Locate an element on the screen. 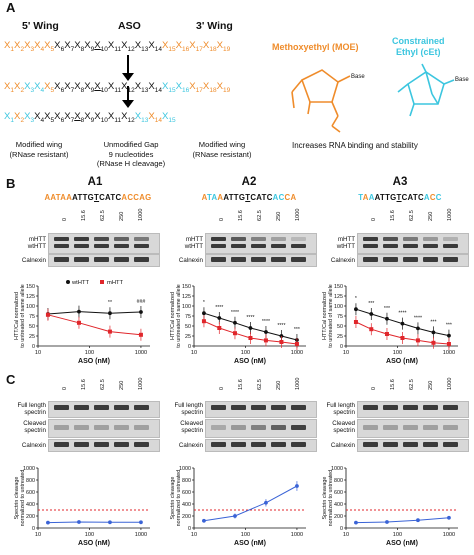 The image size is (474, 555). nucleotide: X15 is located at coordinates (169, 87).